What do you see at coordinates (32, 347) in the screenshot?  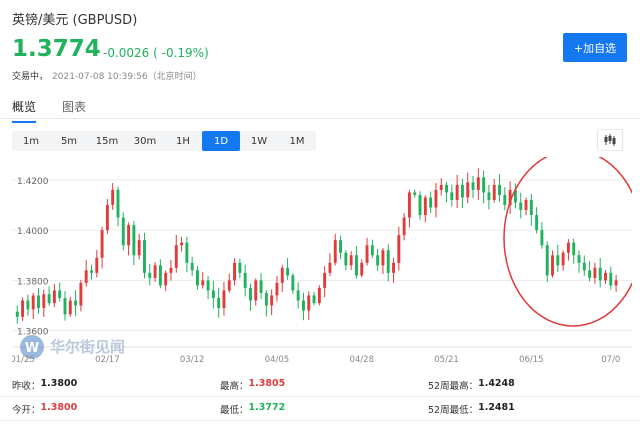 I see `watermark-logo: W` at bounding box center [32, 347].